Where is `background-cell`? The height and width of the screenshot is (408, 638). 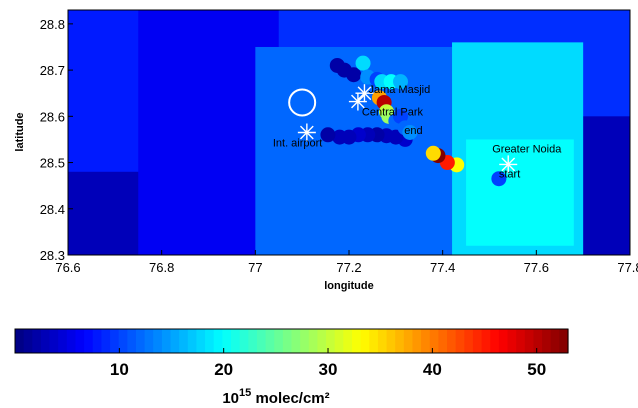
background-cell is located at coordinates (520, 192).